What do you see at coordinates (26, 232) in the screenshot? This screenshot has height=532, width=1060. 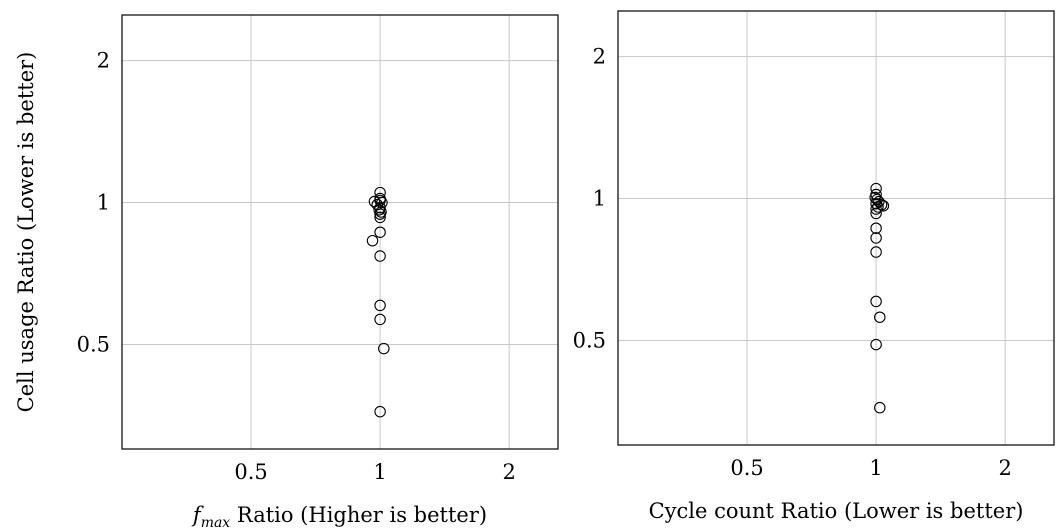 I see `left-y-axis-label: Cell usage Ratio (Lower is better)` at bounding box center [26, 232].